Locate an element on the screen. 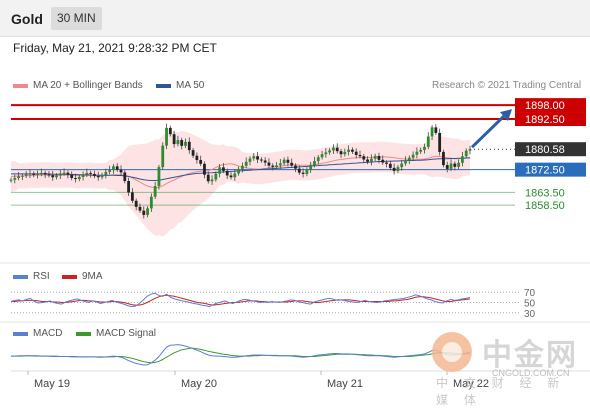 This screenshot has height=408, width=590. rsi-tick-label: 70 is located at coordinates (530, 293).